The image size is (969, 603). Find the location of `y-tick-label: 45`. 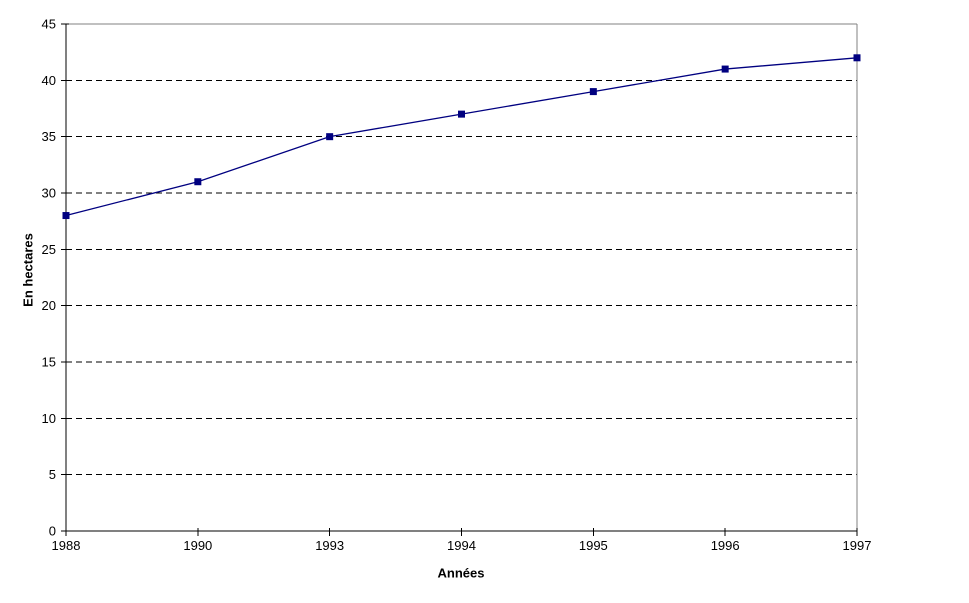

y-tick-label: 45 is located at coordinates (49, 24).